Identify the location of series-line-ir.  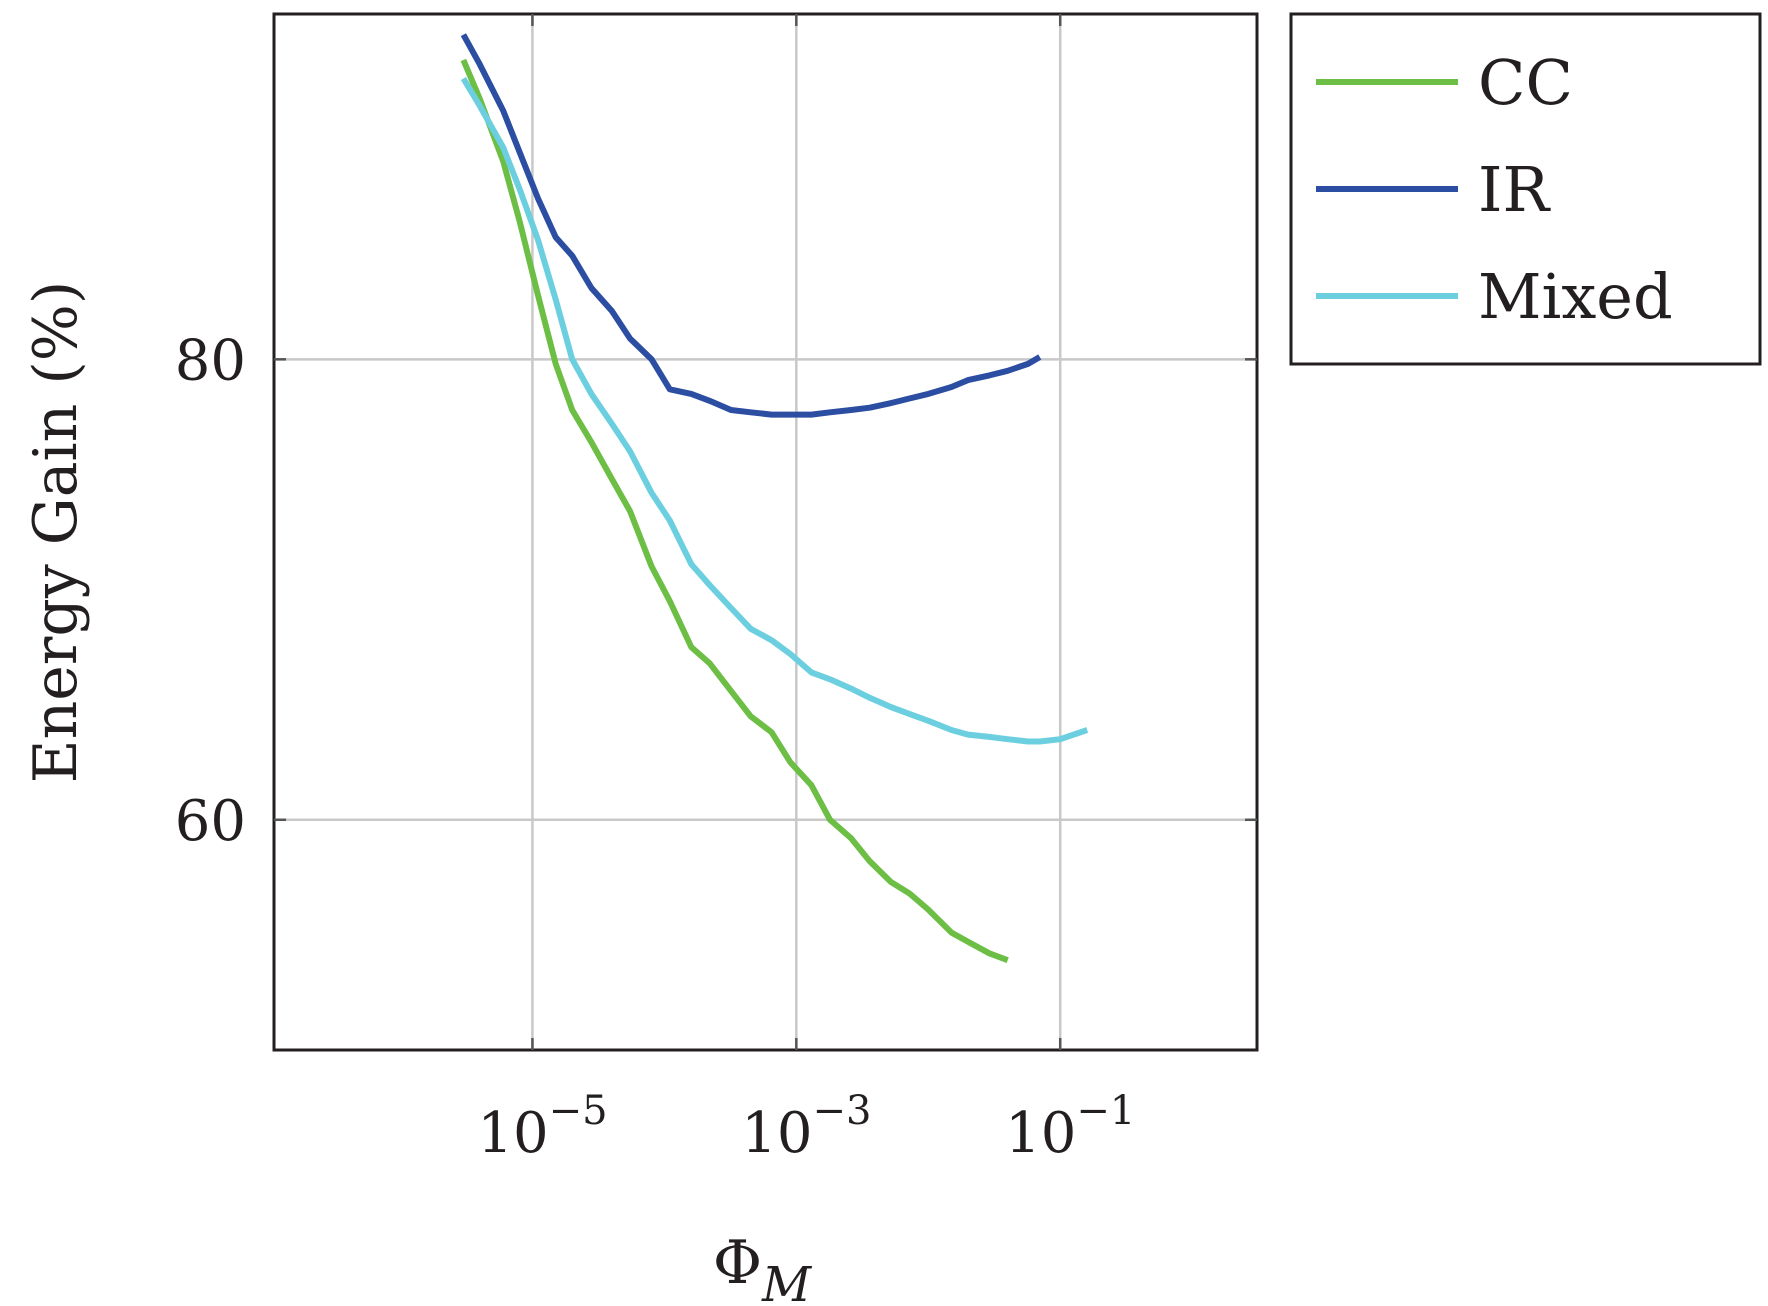
(751, 225).